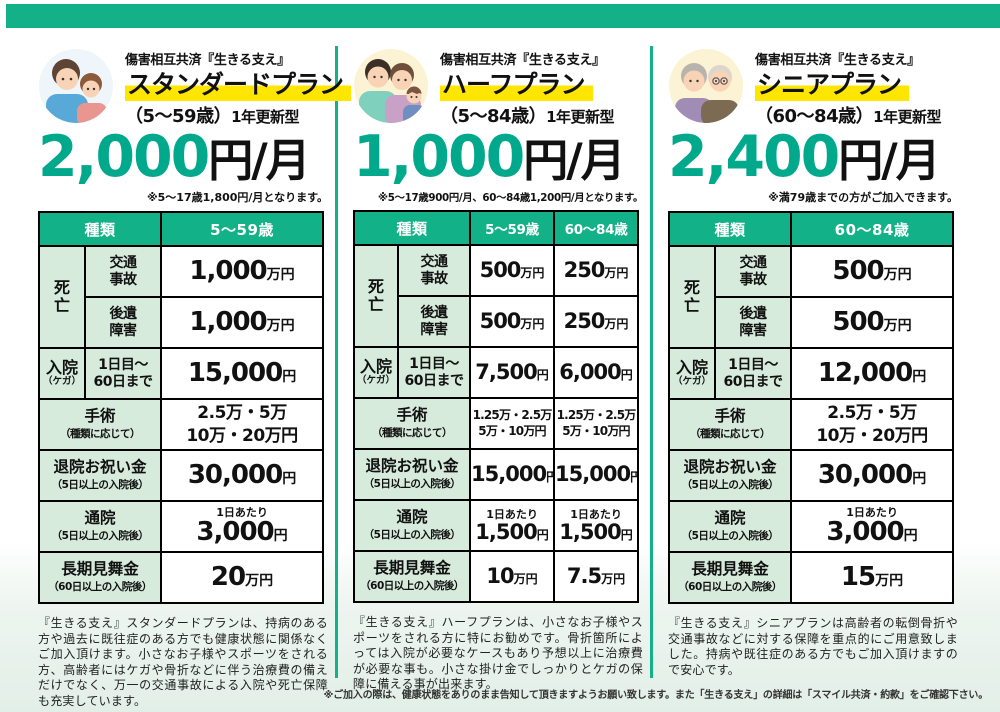  Describe the element at coordinates (889, 160) in the screenshot. I see `price-unit: 円/月` at that location.